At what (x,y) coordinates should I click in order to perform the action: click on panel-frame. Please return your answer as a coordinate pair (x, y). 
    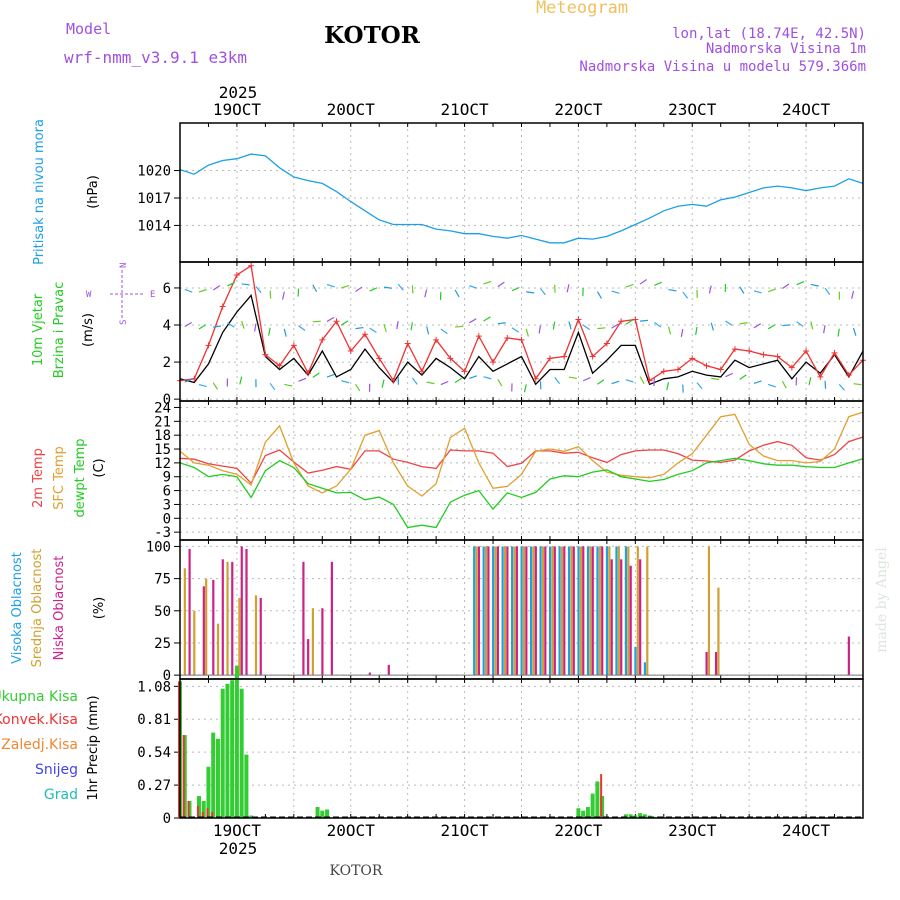
    Looking at the image, I should click on (521, 748).